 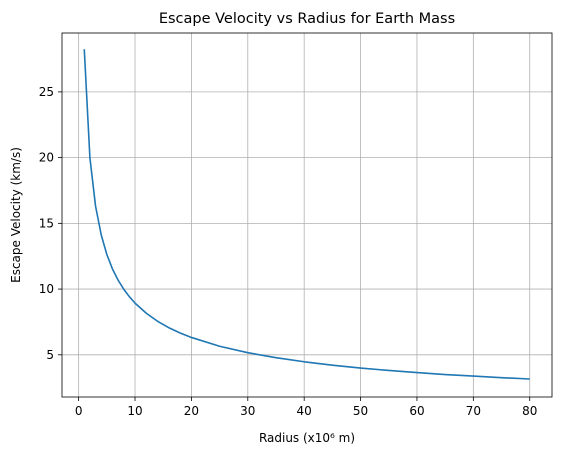 What do you see at coordinates (473, 411) in the screenshot?
I see `x-tick-label: 70` at bounding box center [473, 411].